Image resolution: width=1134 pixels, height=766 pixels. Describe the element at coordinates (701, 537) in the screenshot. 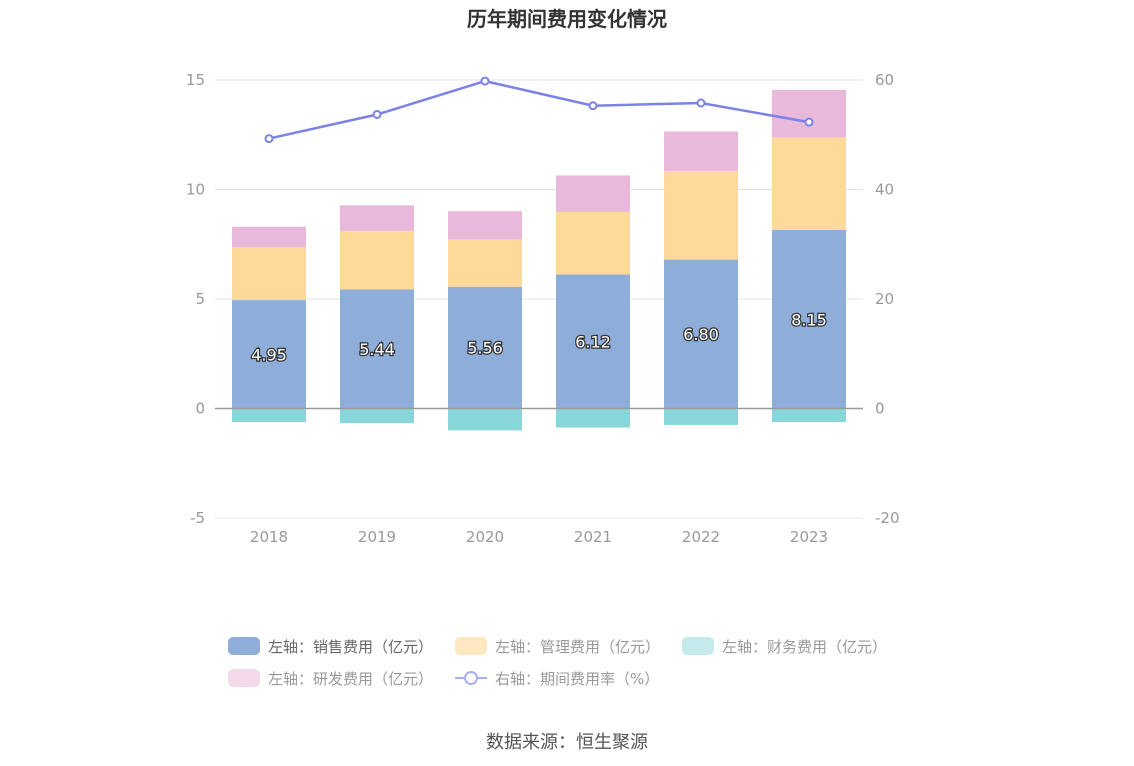

I see `x-tick-label: 2022` at that location.